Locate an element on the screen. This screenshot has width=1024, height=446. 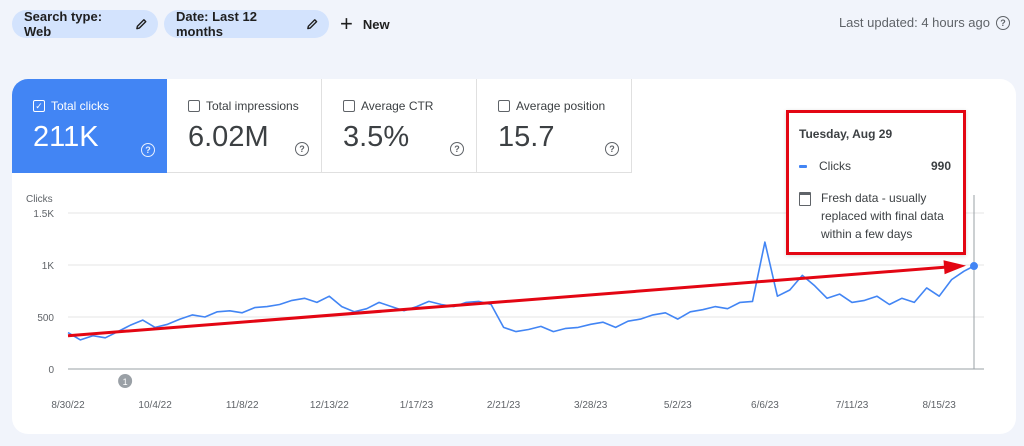
x-tick-label: 8/30/22 is located at coordinates (68, 405).